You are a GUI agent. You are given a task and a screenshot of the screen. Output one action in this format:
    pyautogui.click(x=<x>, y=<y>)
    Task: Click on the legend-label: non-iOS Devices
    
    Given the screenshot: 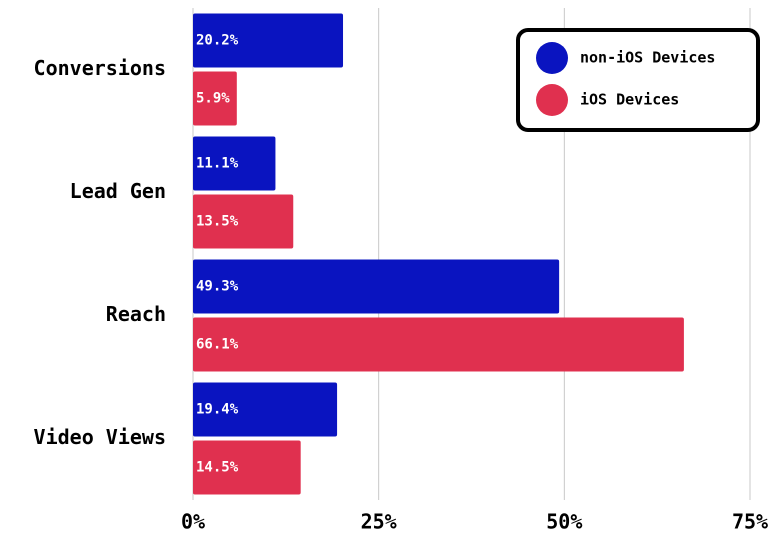 What is the action you would take?
    pyautogui.click(x=647, y=58)
    